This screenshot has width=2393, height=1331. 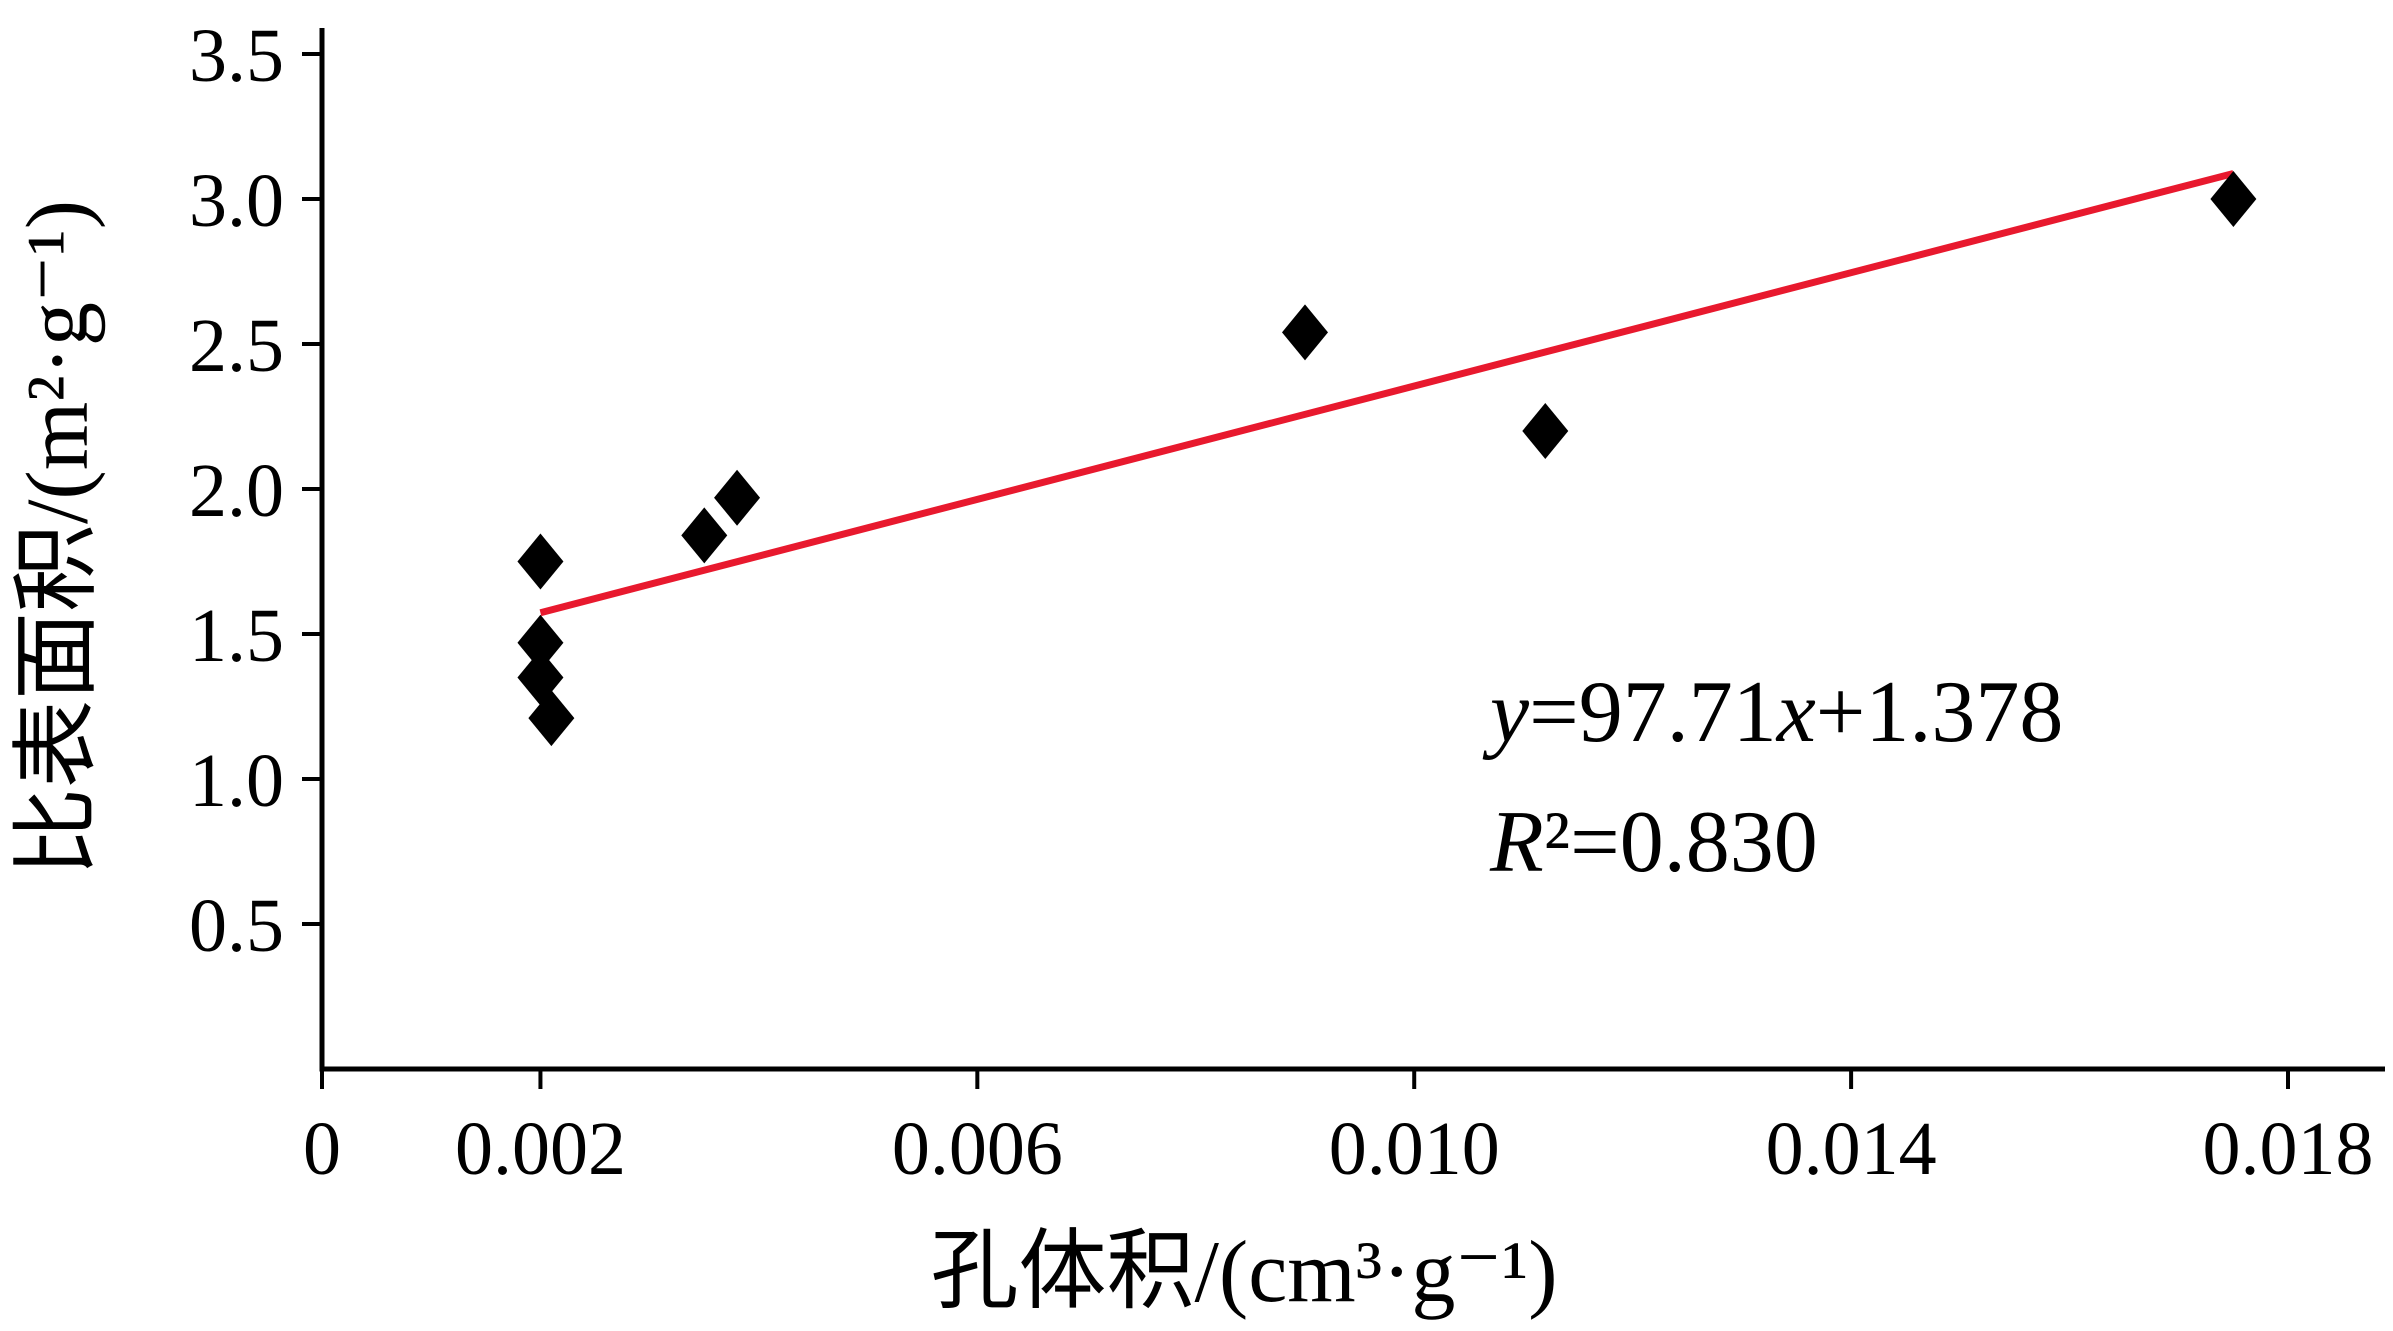 I want to click on y-tick-label: 1.5, so click(x=236, y=636).